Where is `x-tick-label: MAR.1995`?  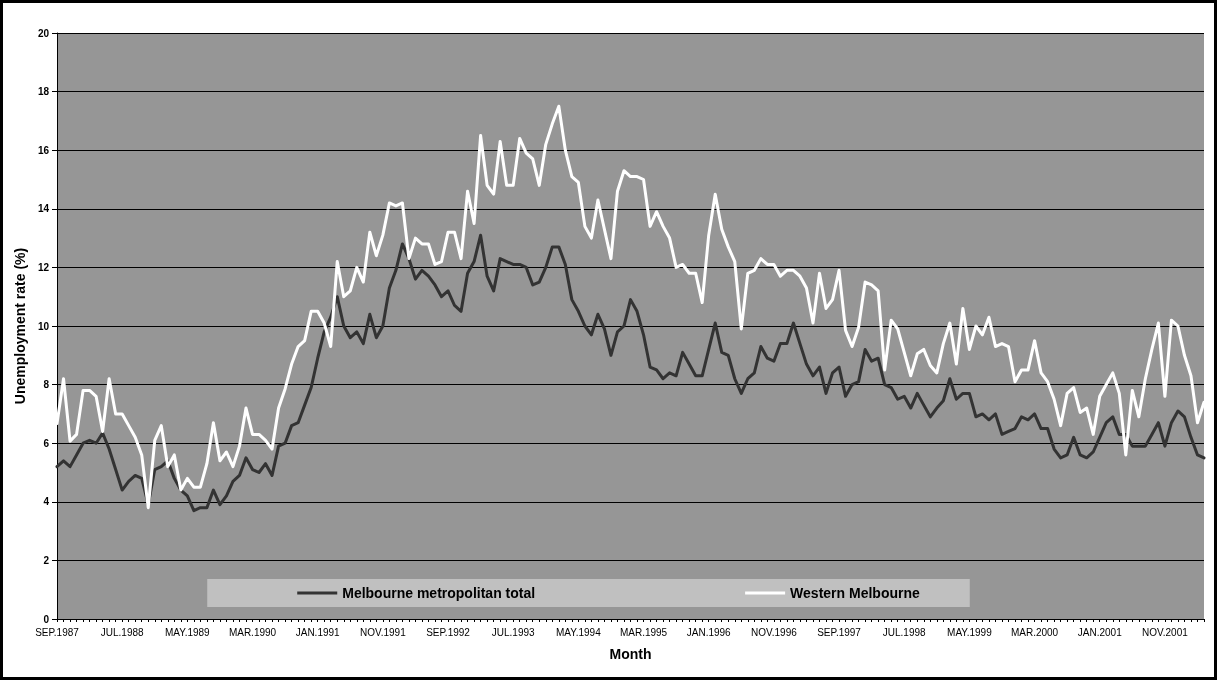
x-tick-label: MAR.1995 is located at coordinates (643, 632).